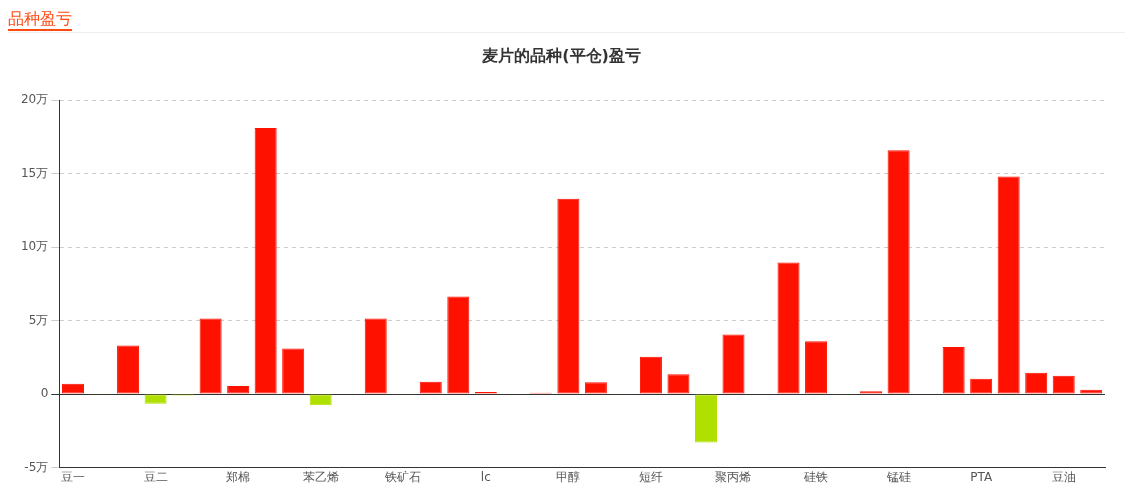 Image resolution: width=1133 pixels, height=503 pixels. I want to click on x-tick-label: 铁矿石, so click(403, 476).